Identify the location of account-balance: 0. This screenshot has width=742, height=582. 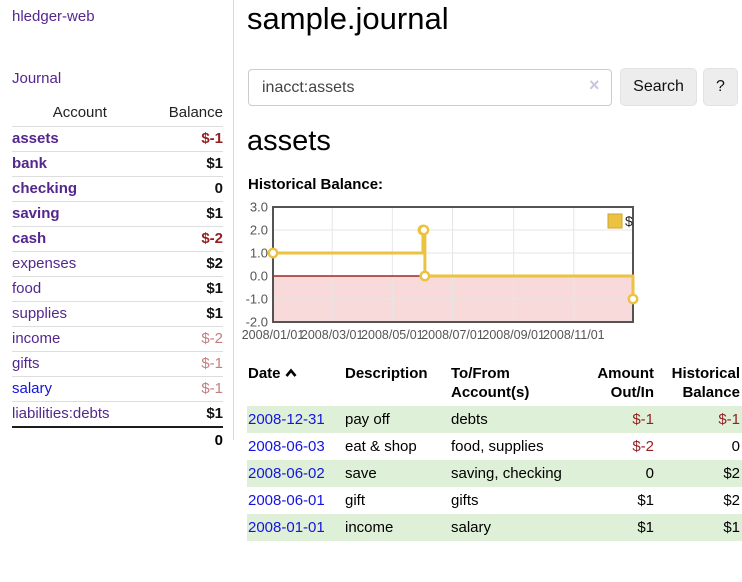
(185, 189).